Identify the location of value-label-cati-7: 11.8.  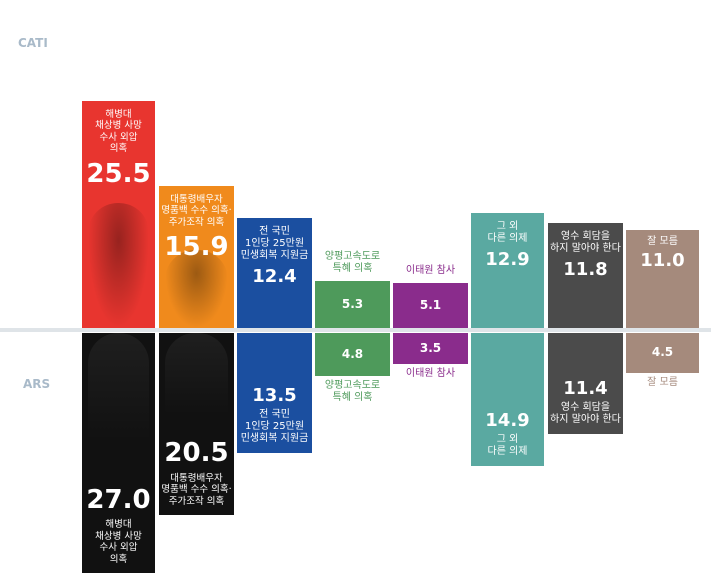
(585, 269).